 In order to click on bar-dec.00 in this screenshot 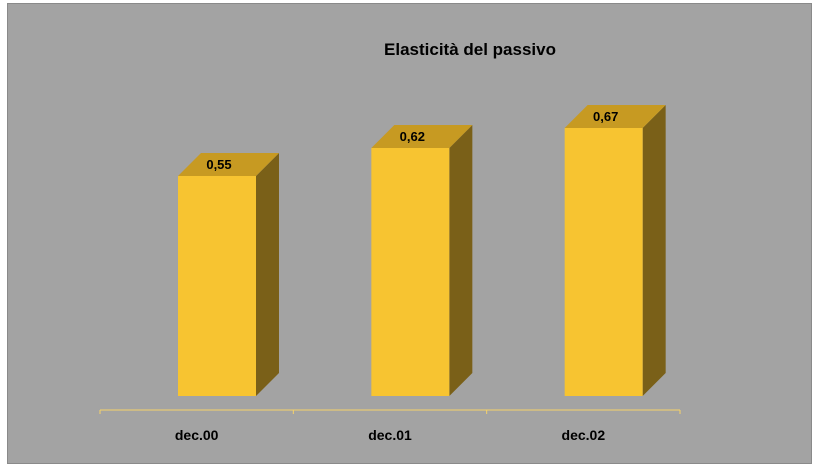, I will do `click(228, 274)`.